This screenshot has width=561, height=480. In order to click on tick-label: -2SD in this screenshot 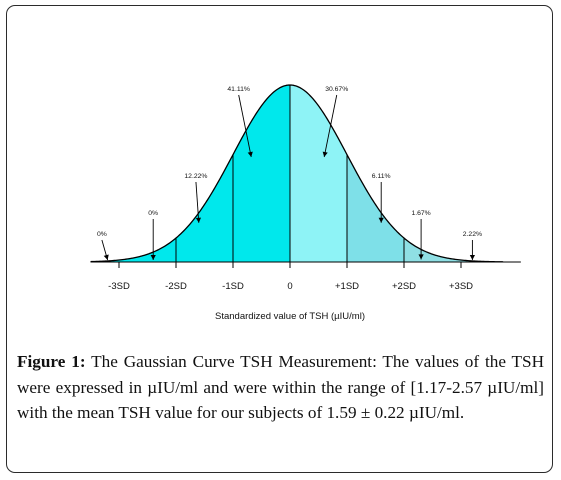, I will do `click(176, 286)`.